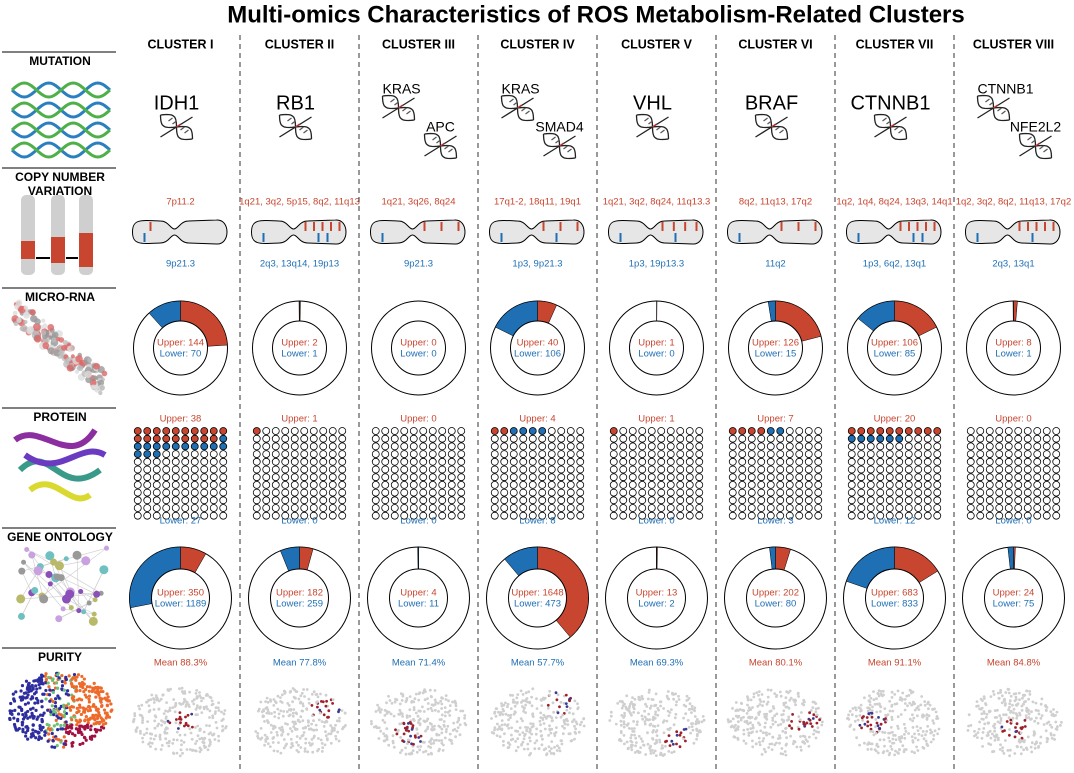 This screenshot has width=1074, height=773. Describe the element at coordinates (537, 348) in the screenshot. I see `donut-inner` at that location.